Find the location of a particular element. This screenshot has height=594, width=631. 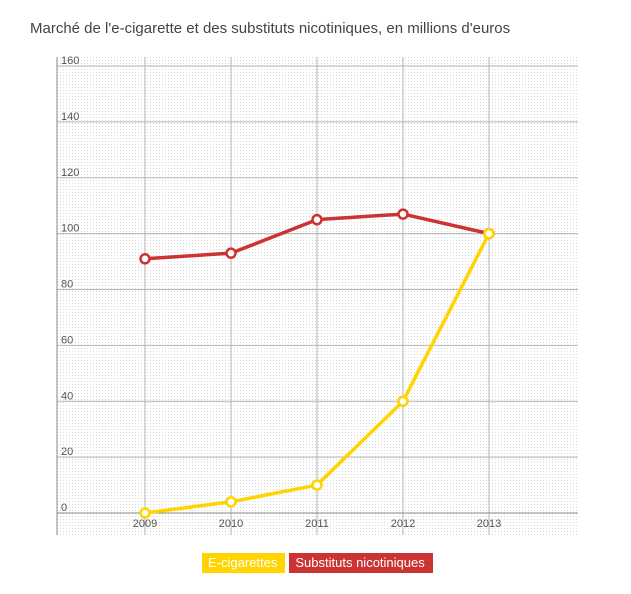

legend-item-substituts-nicotiniques: Substituts nicotiniques is located at coordinates (361, 563).